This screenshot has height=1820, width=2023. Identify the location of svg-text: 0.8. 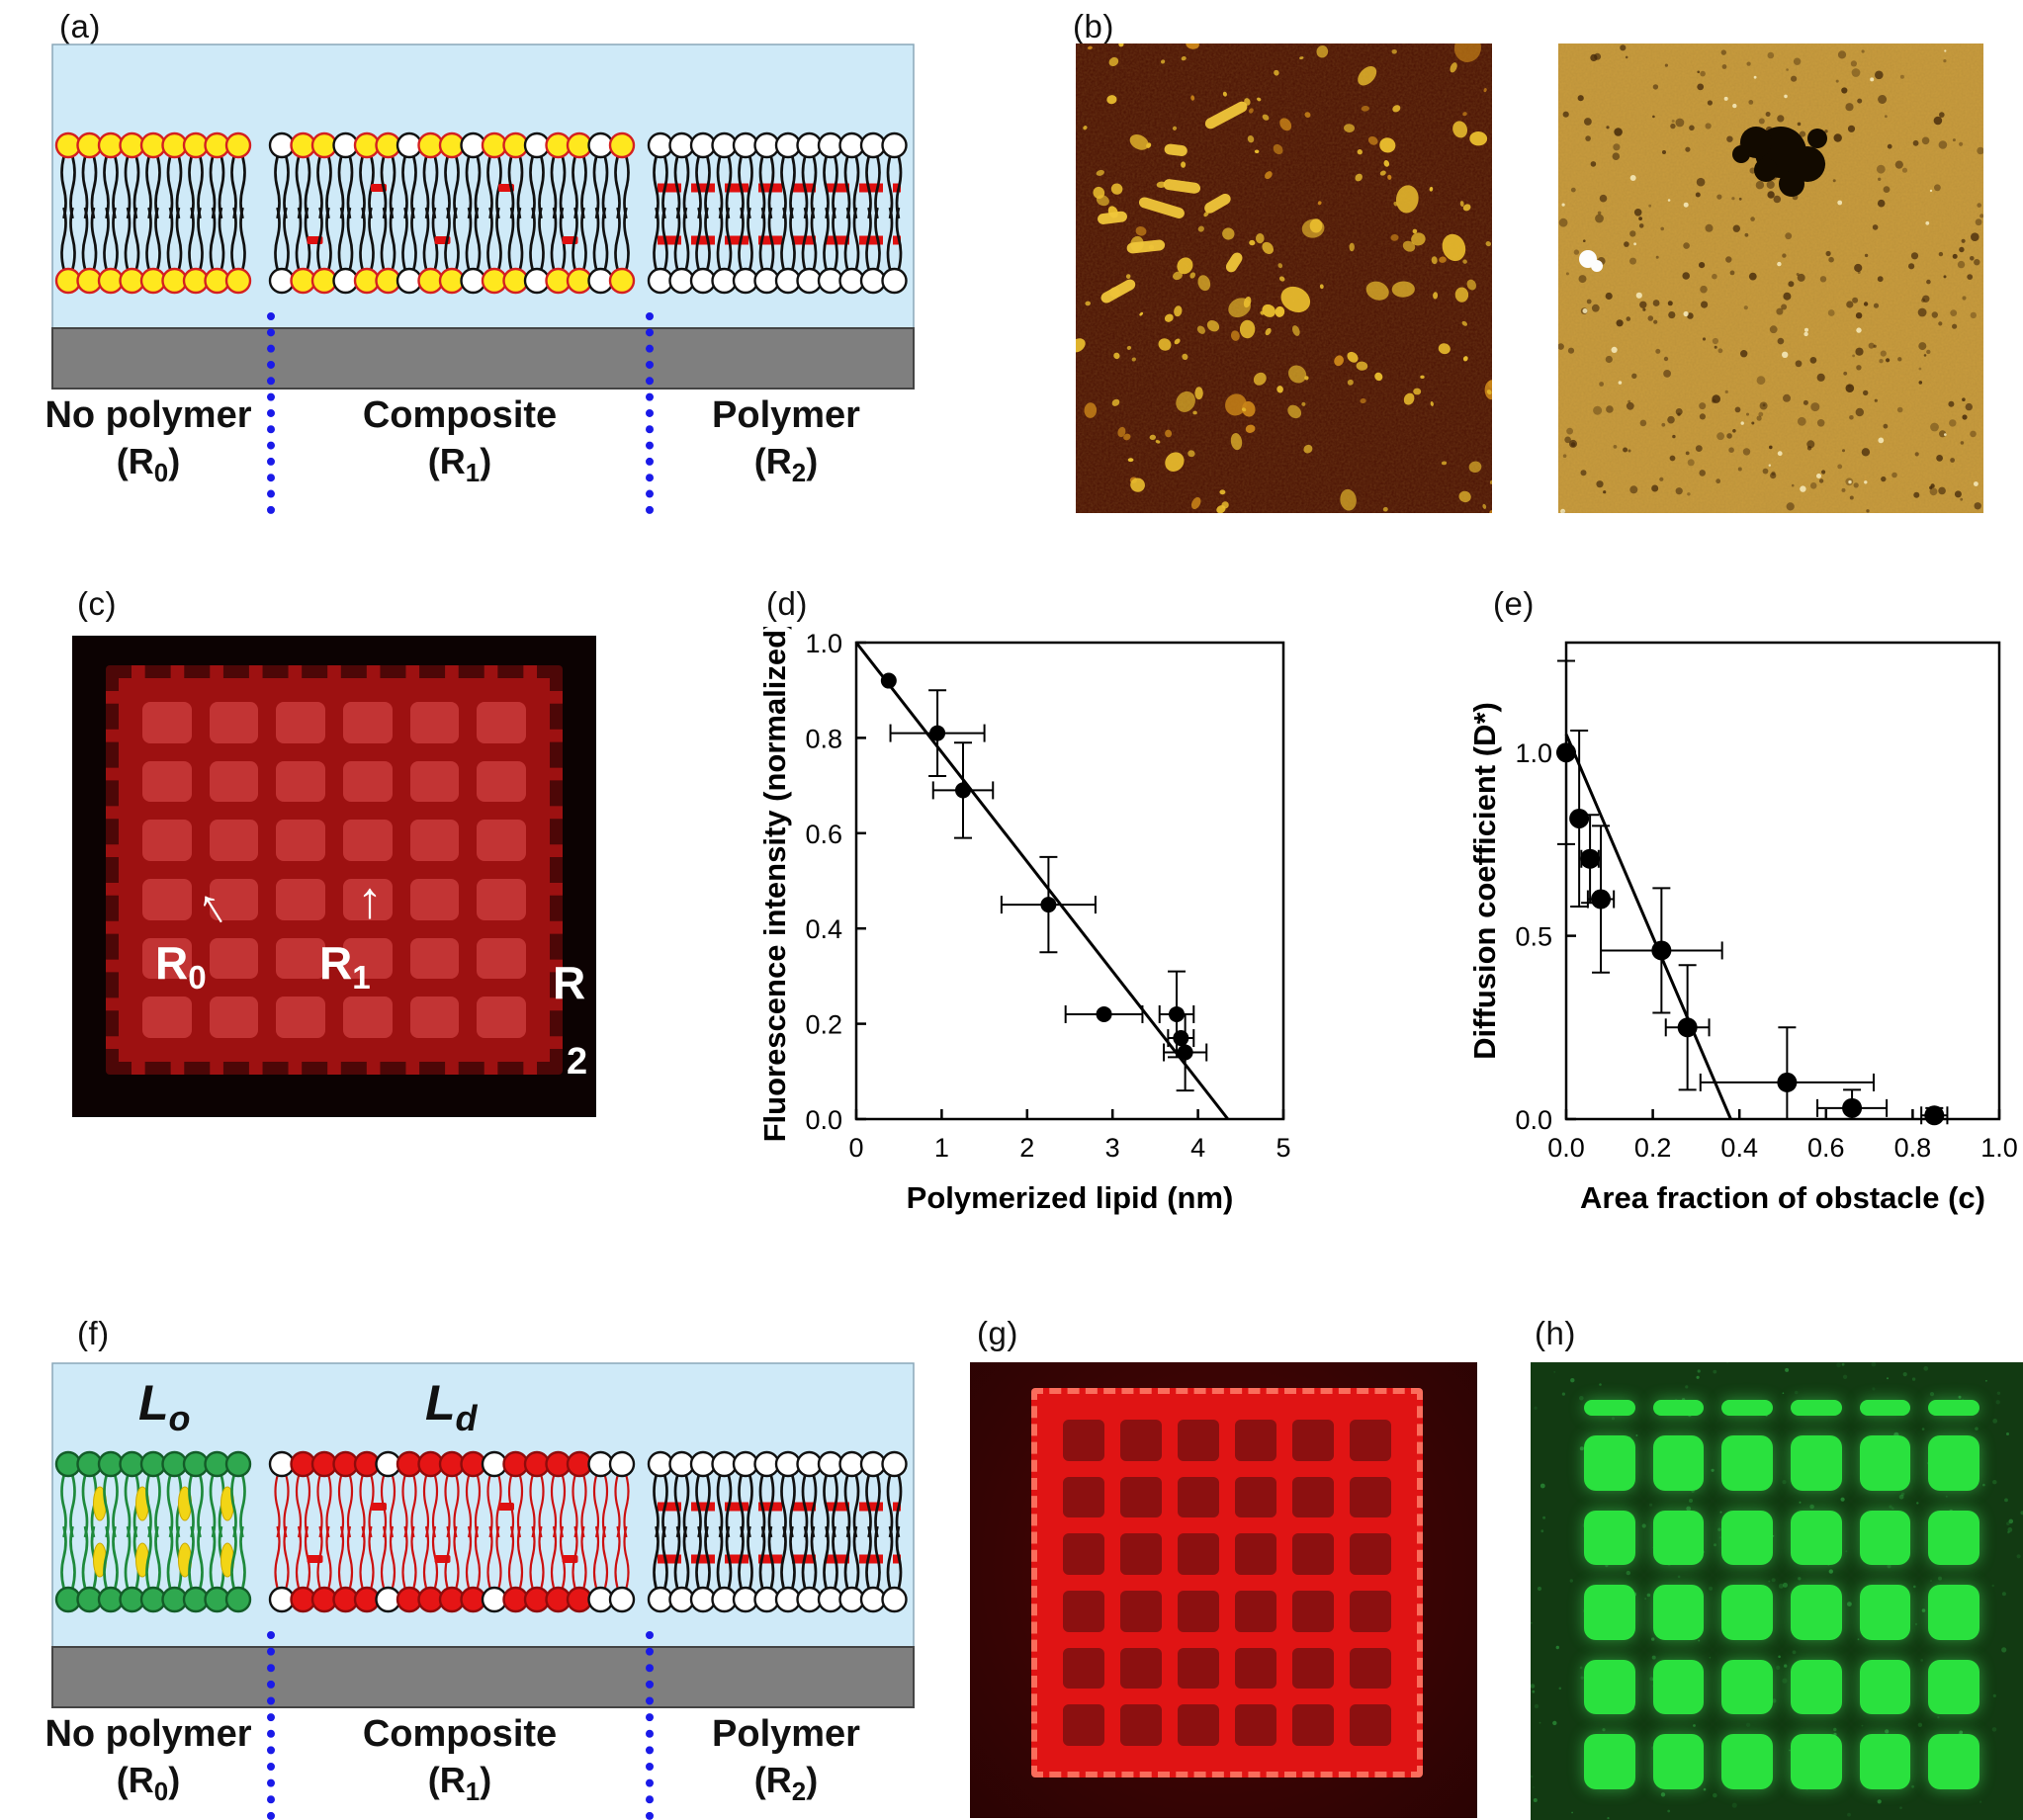
(1913, 1148).